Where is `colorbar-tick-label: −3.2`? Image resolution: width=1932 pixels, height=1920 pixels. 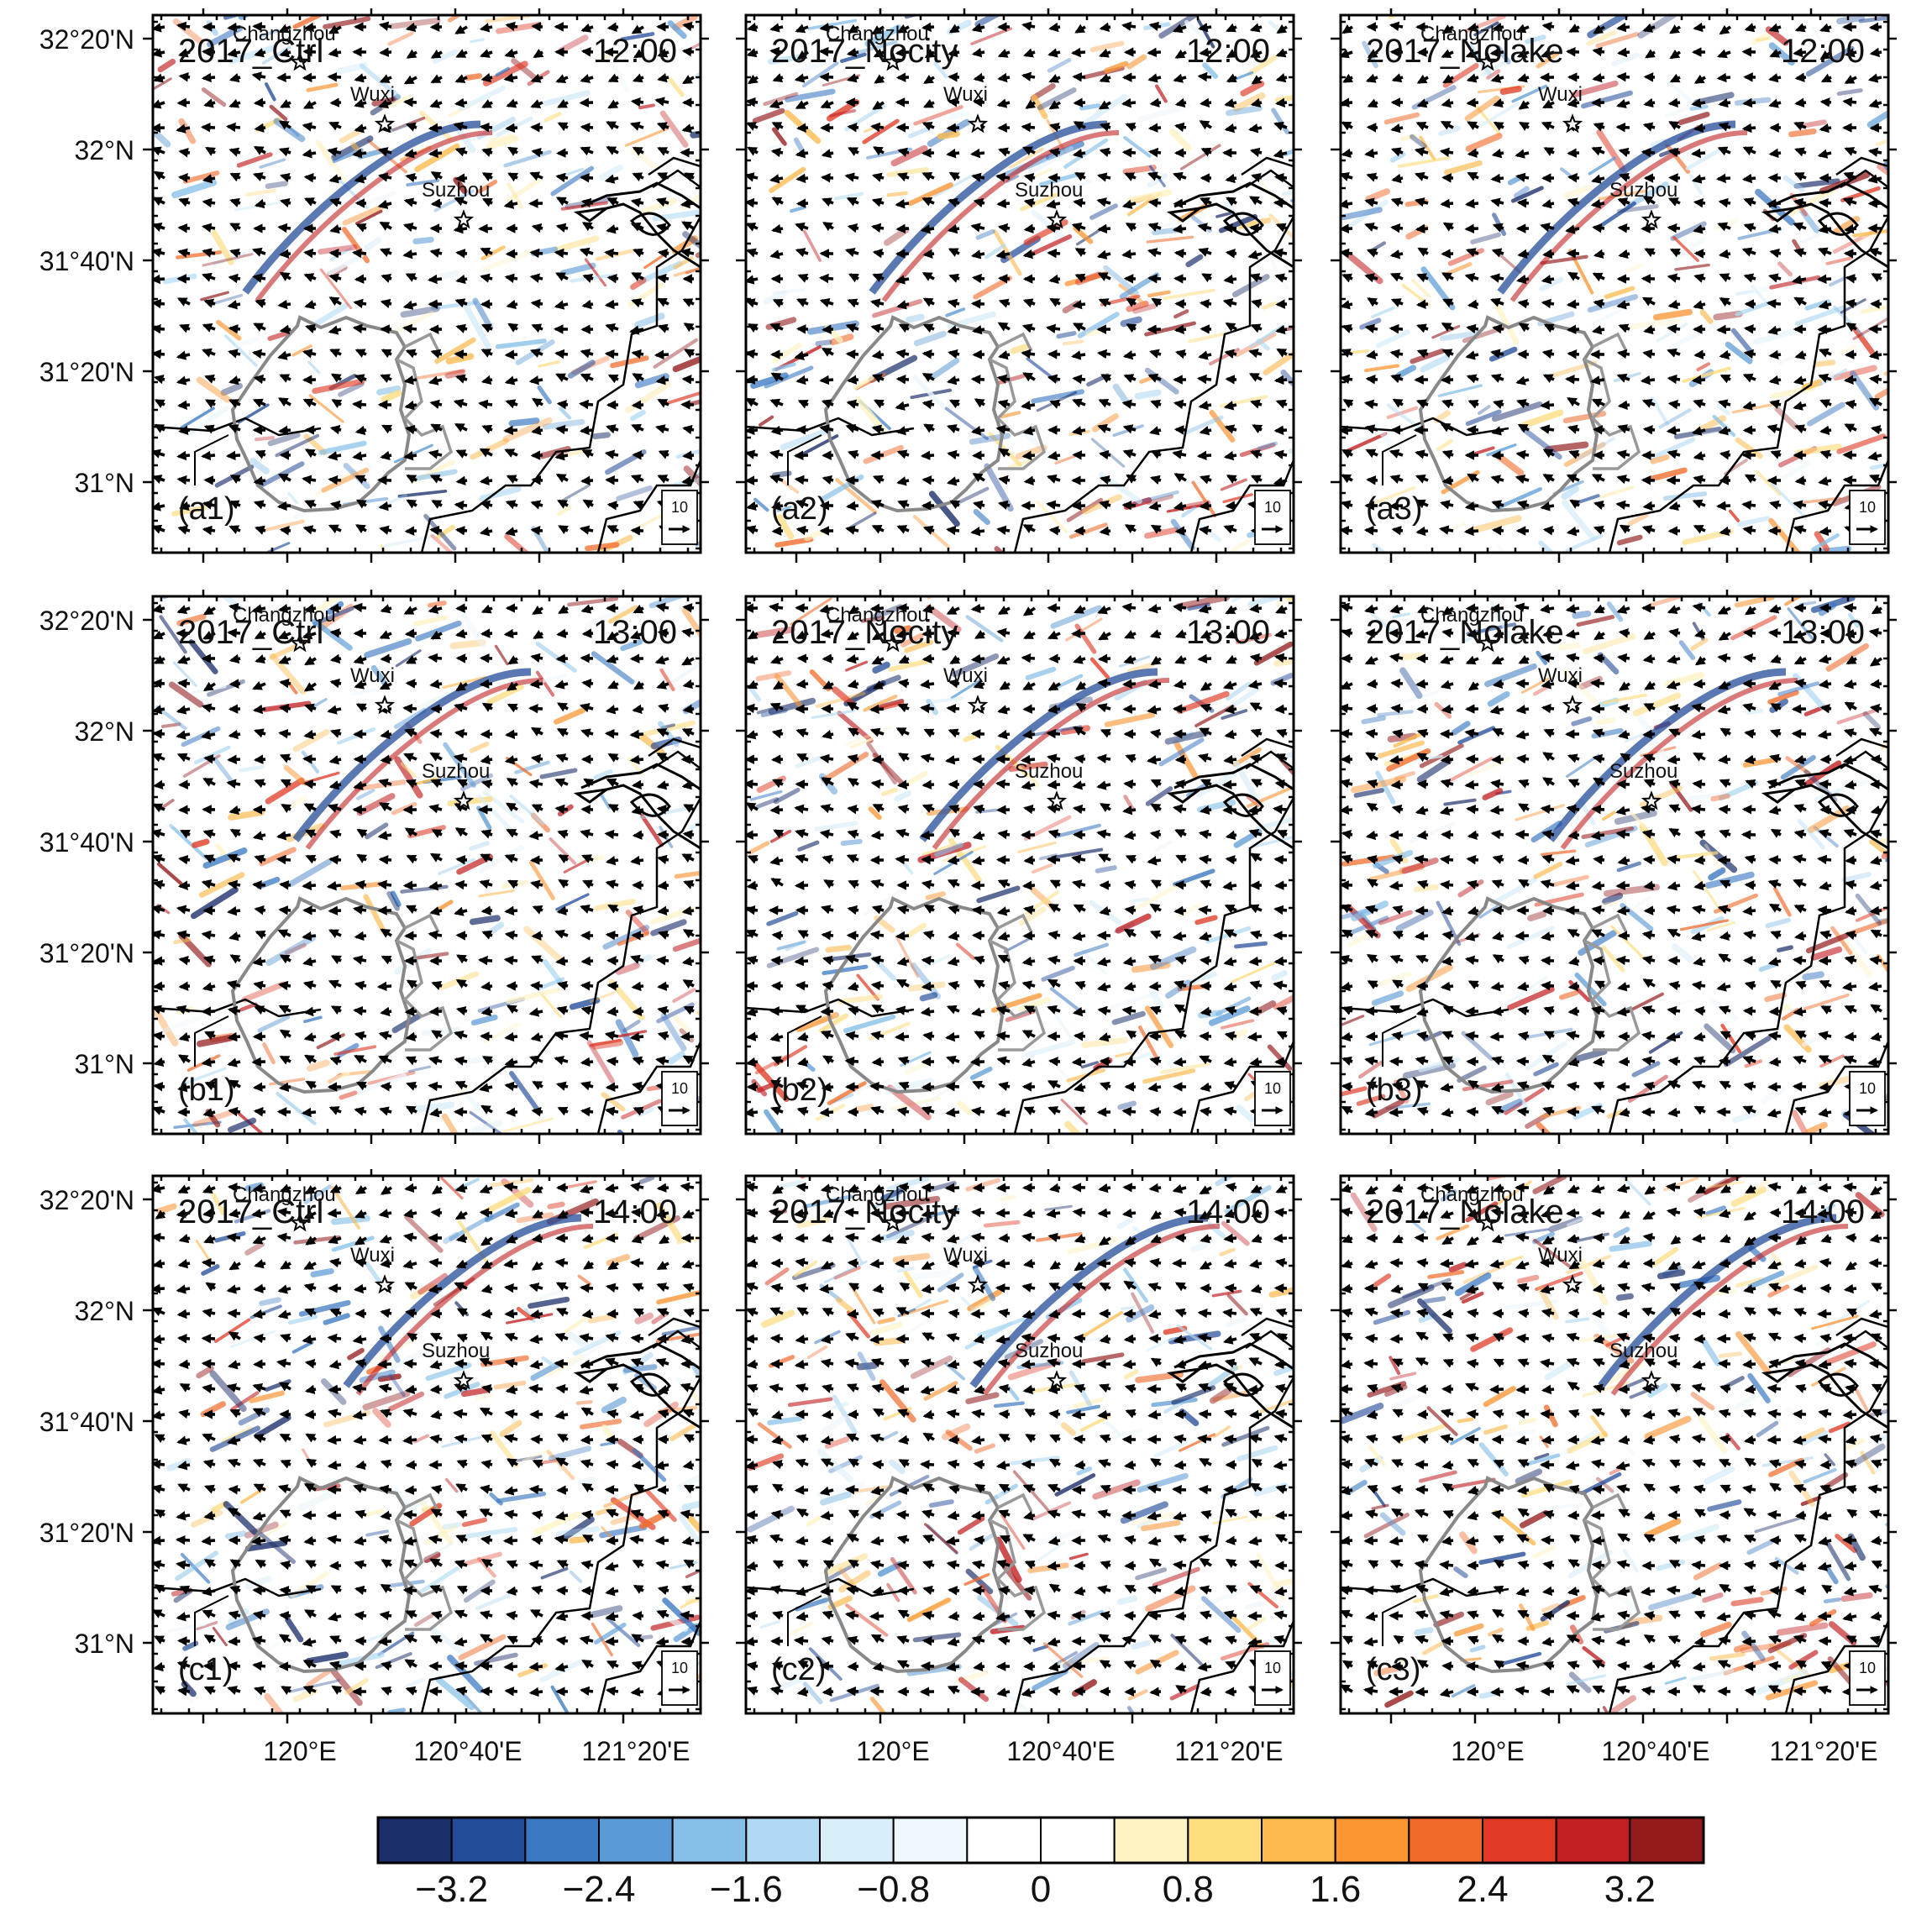
colorbar-tick-label: −3.2 is located at coordinates (451, 1889).